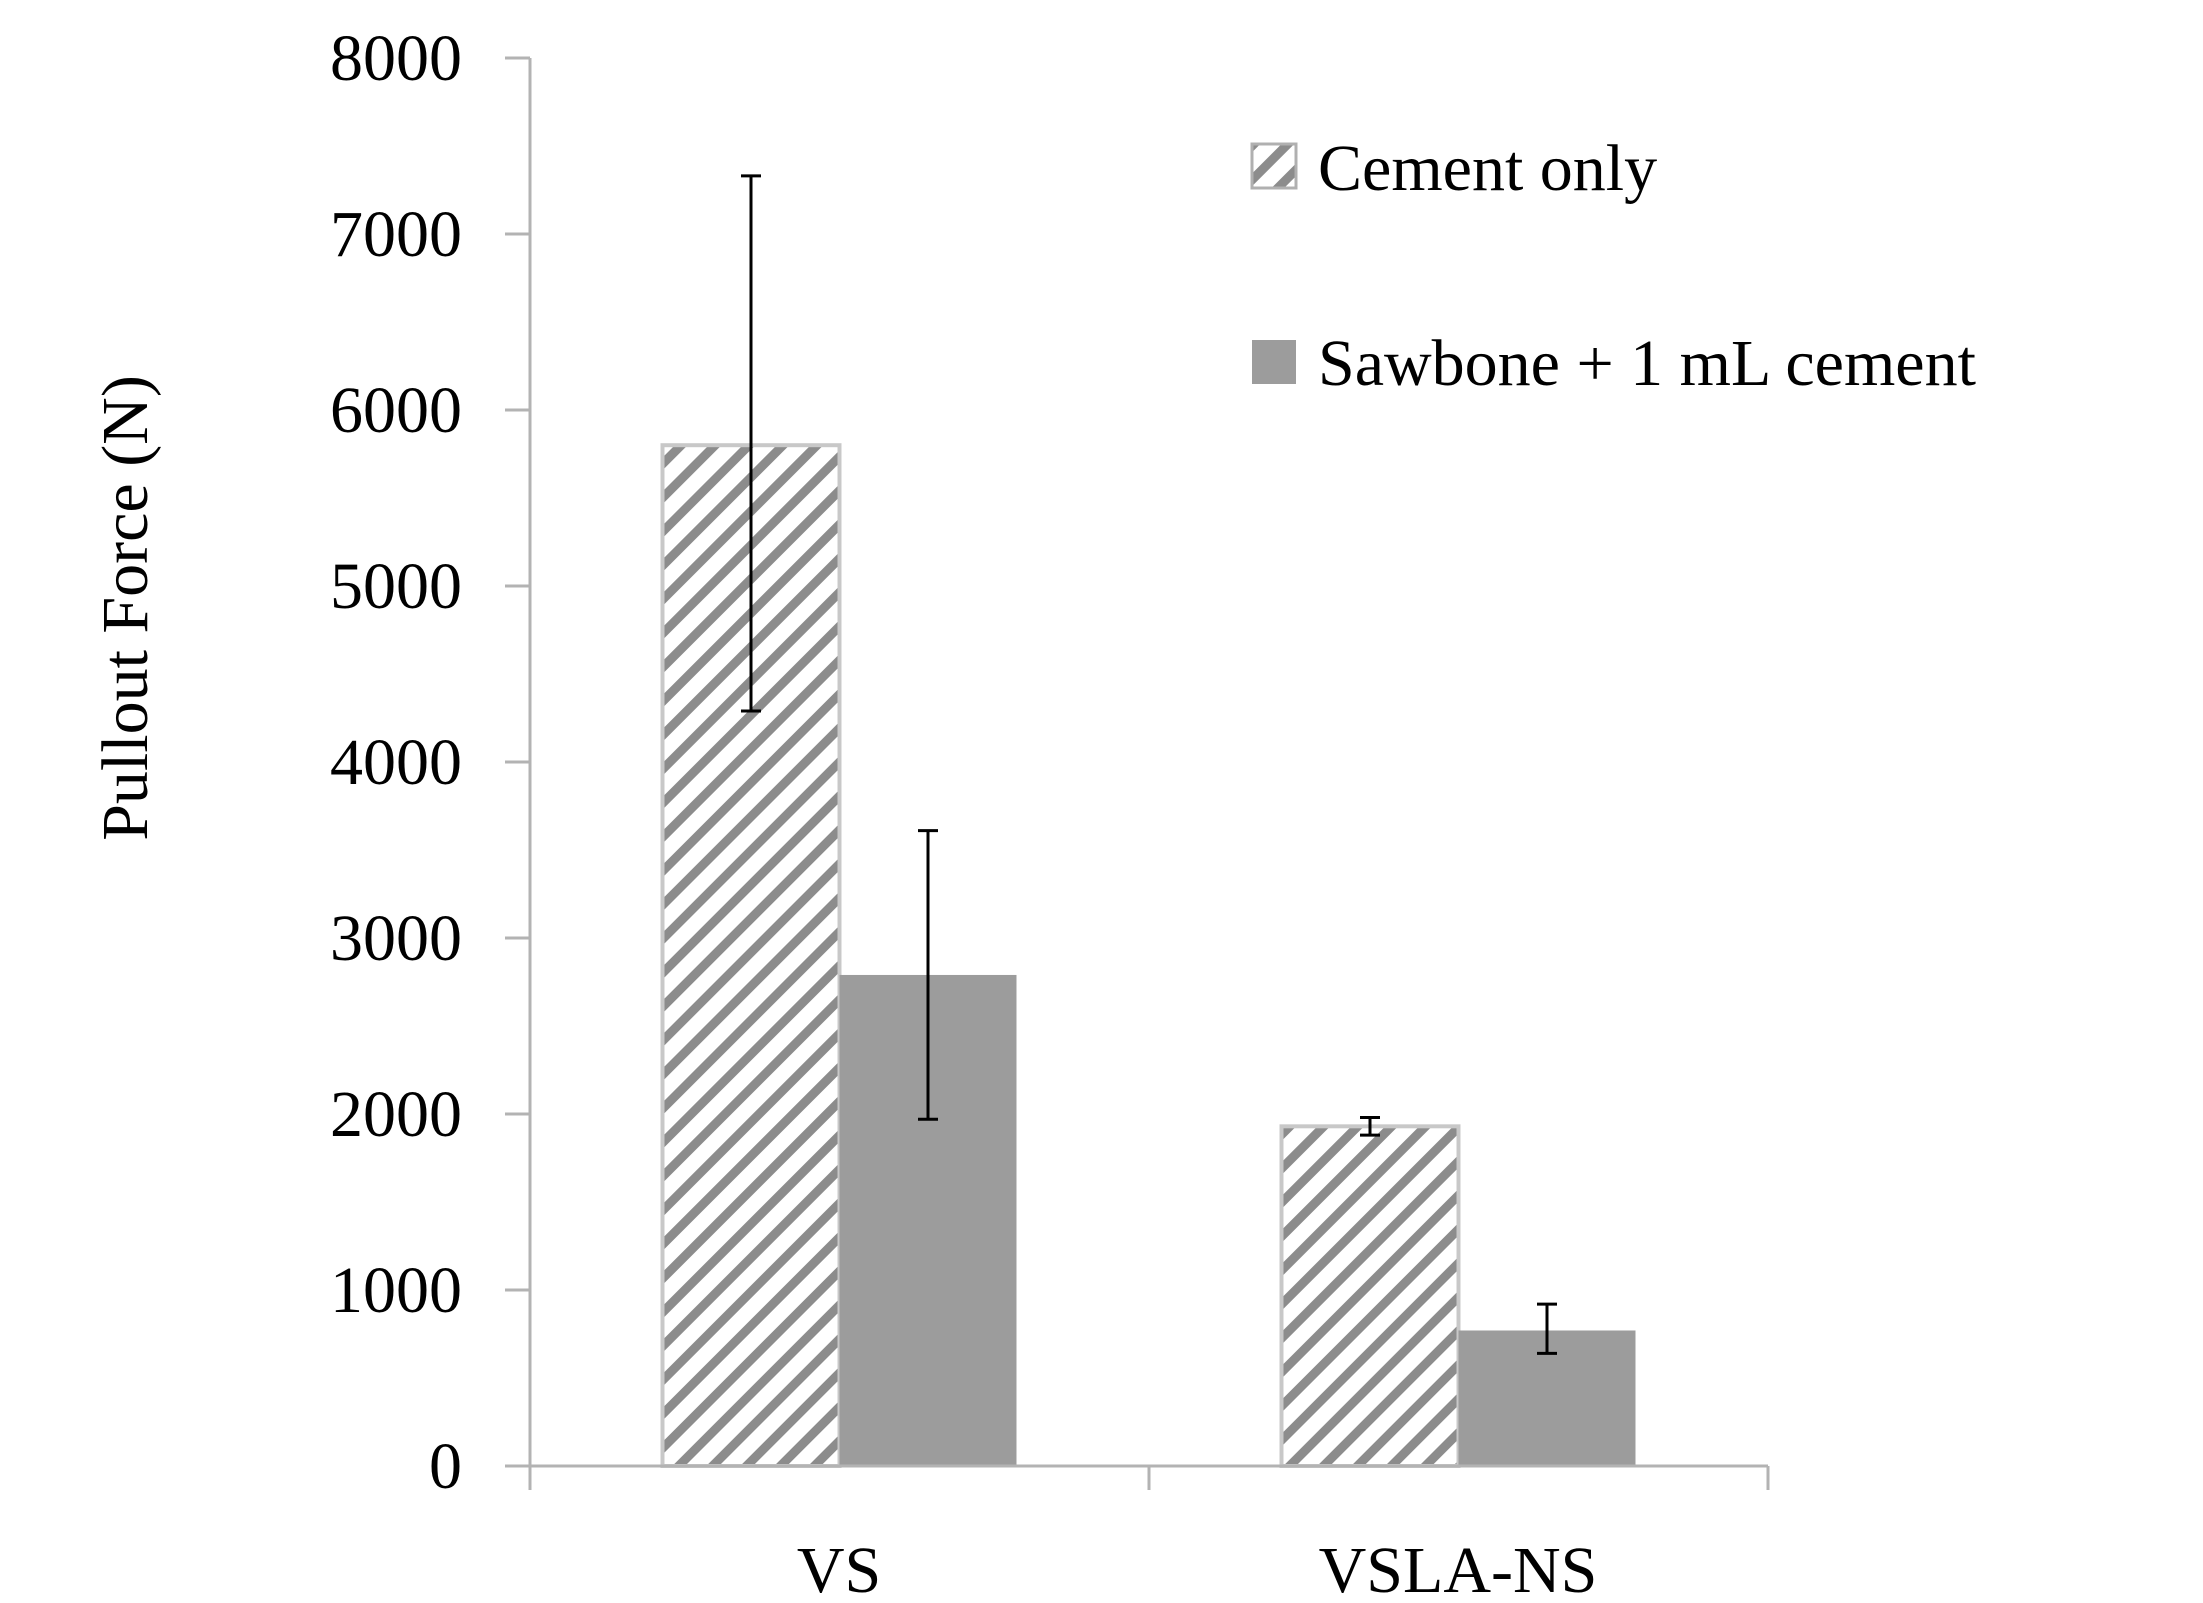 This screenshot has width=2203, height=1603. What do you see at coordinates (839, 1568) in the screenshot?
I see `category-label-vs: VS` at bounding box center [839, 1568].